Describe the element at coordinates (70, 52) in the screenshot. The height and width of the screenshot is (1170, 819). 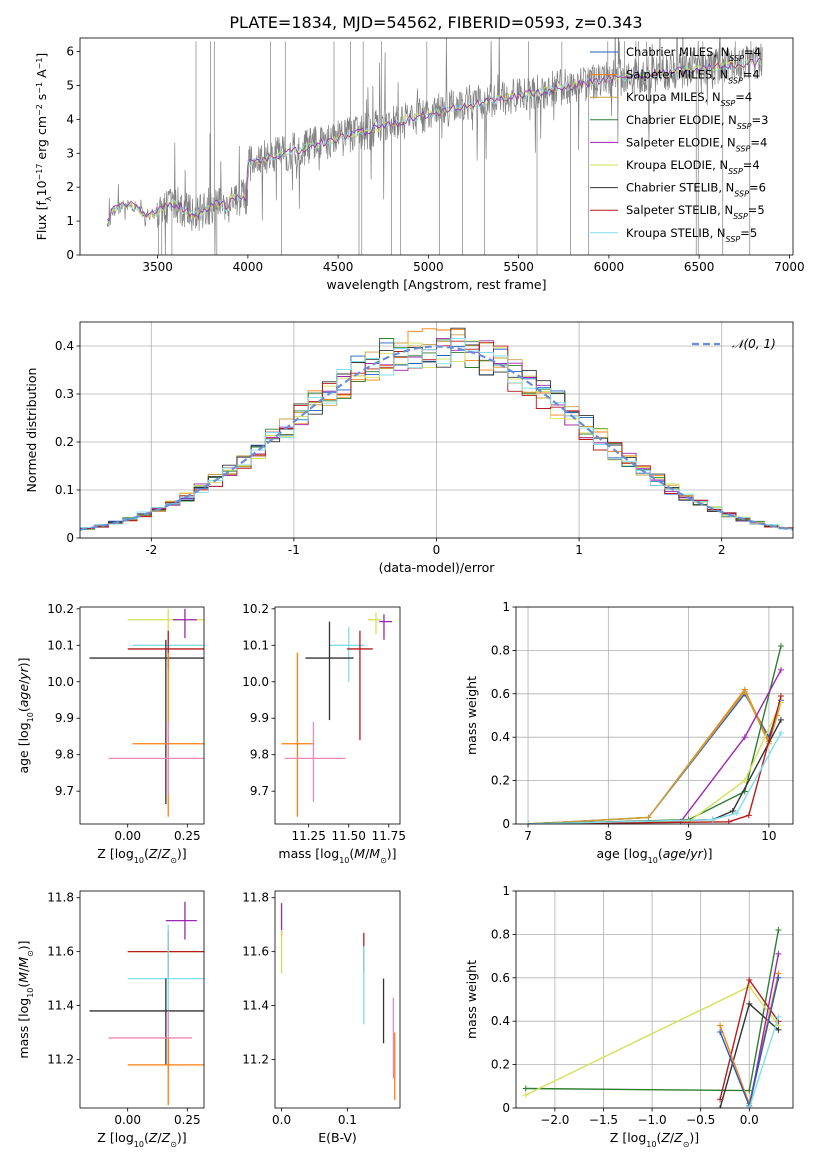
I see `y-tick-label: 6` at that location.